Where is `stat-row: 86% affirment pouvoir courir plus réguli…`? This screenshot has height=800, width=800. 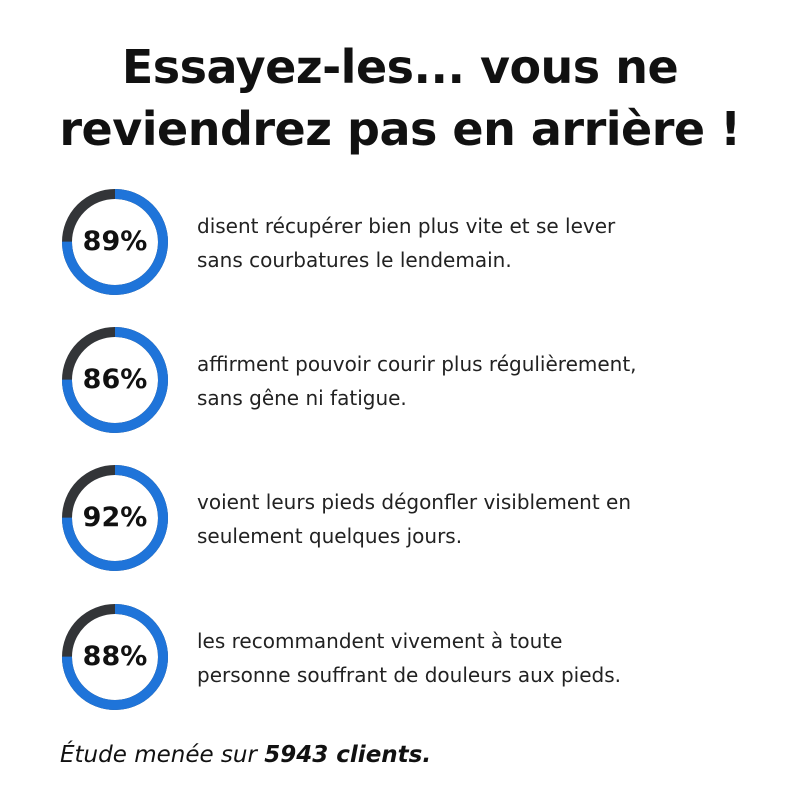 stat-row: 86% affirment pouvoir courir plus réguli… is located at coordinates (410, 380).